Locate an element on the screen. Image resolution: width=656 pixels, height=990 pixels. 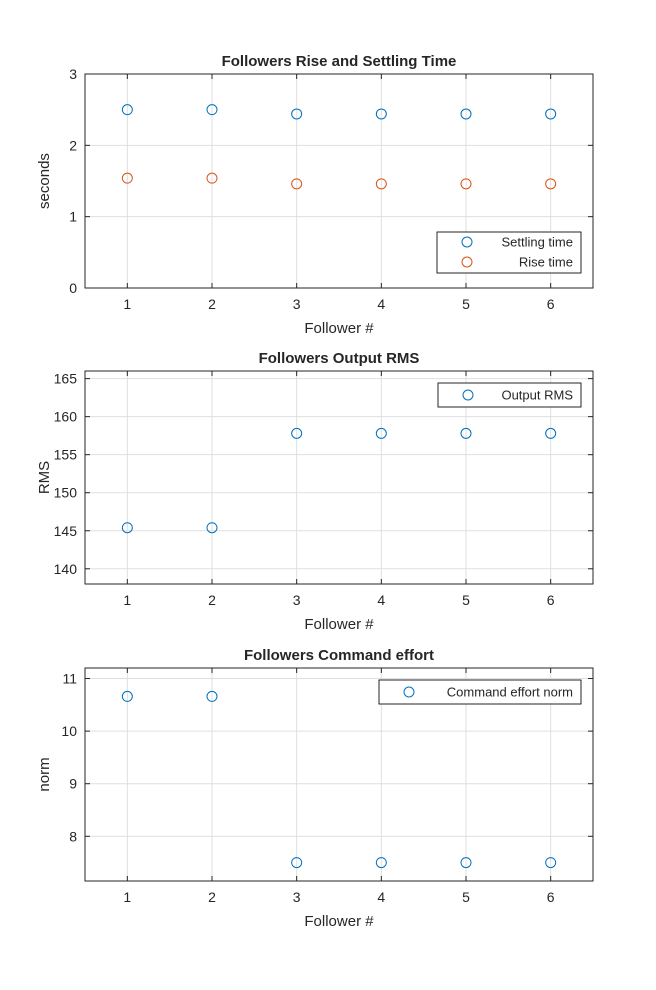
y-axis-label: seconds is located at coordinates (44, 181).